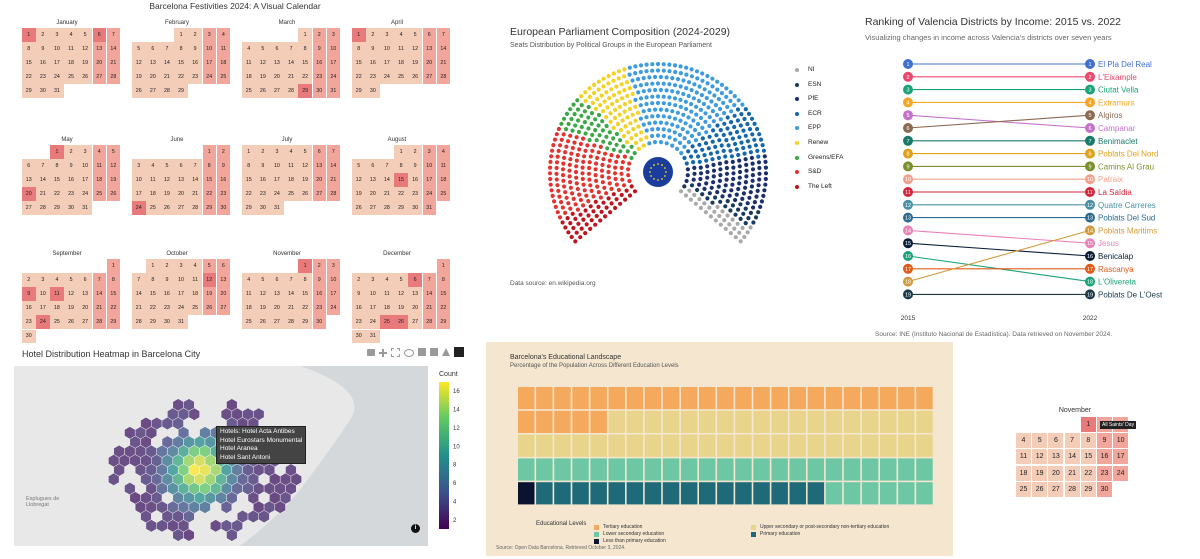  Describe the element at coordinates (181, 166) in the screenshot. I see `calendar-day: 6` at that location.